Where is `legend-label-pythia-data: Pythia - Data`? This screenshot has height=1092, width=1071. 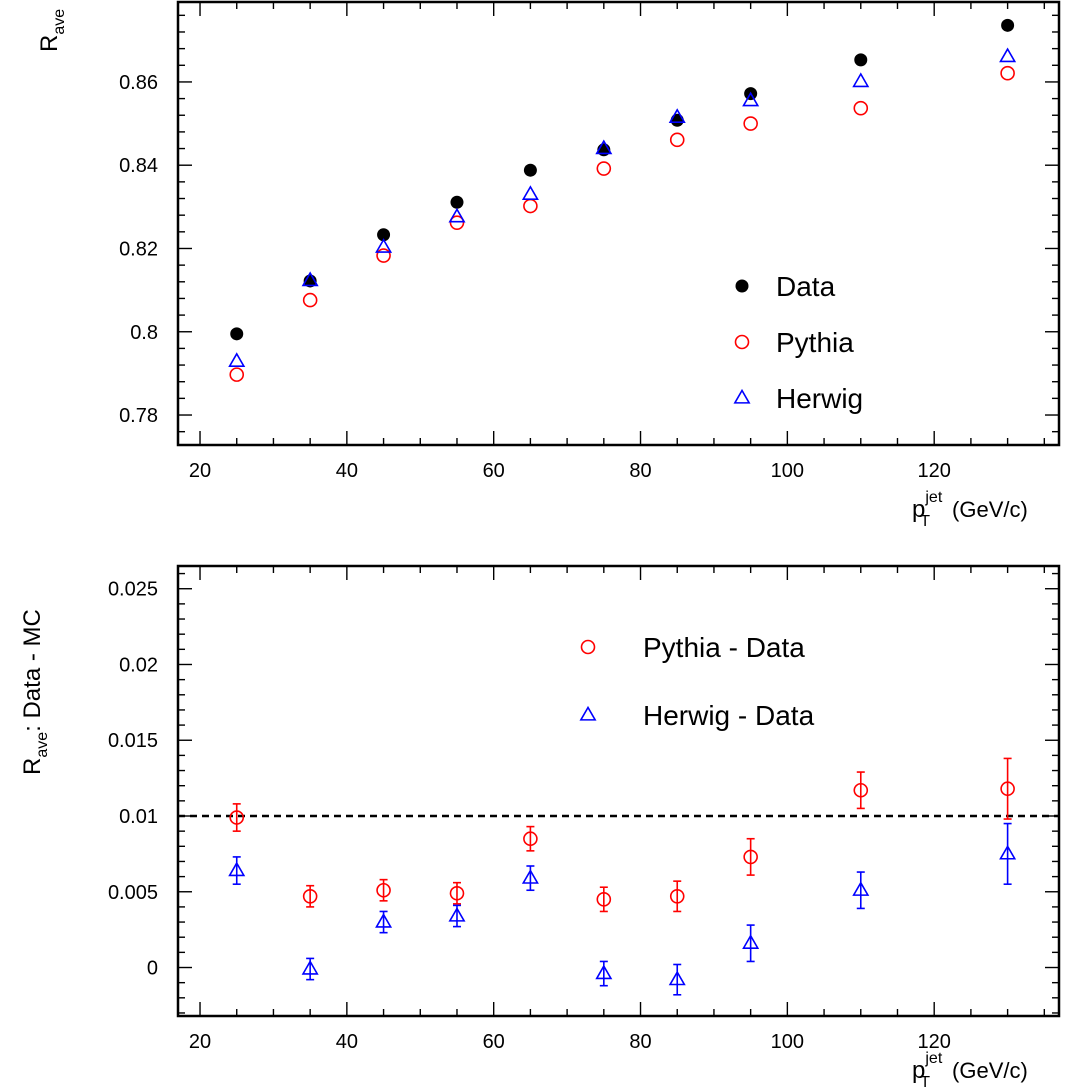 legend-label-pythia-data: Pythia - Data is located at coordinates (724, 647).